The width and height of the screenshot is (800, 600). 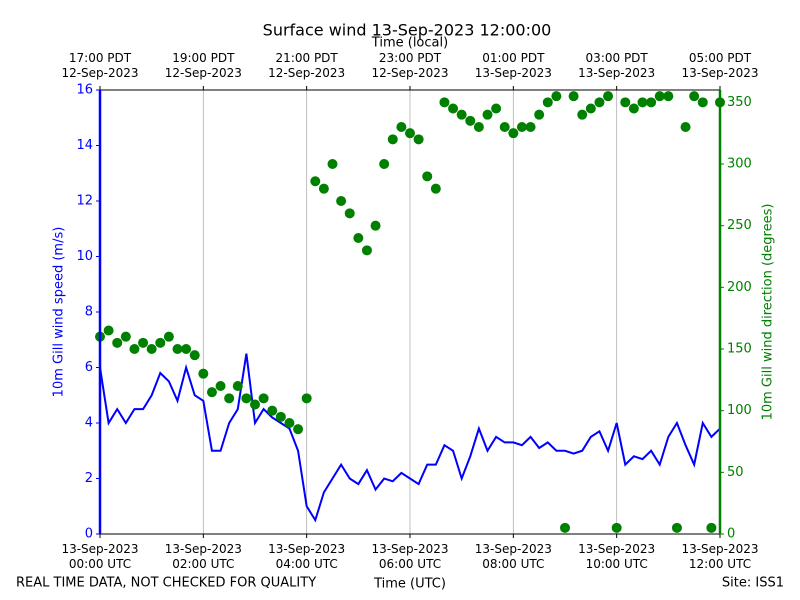 What do you see at coordinates (100, 556) in the screenshot?
I see `x-tick-label: 13-Sep-2023 00:00 UTC` at bounding box center [100, 556].